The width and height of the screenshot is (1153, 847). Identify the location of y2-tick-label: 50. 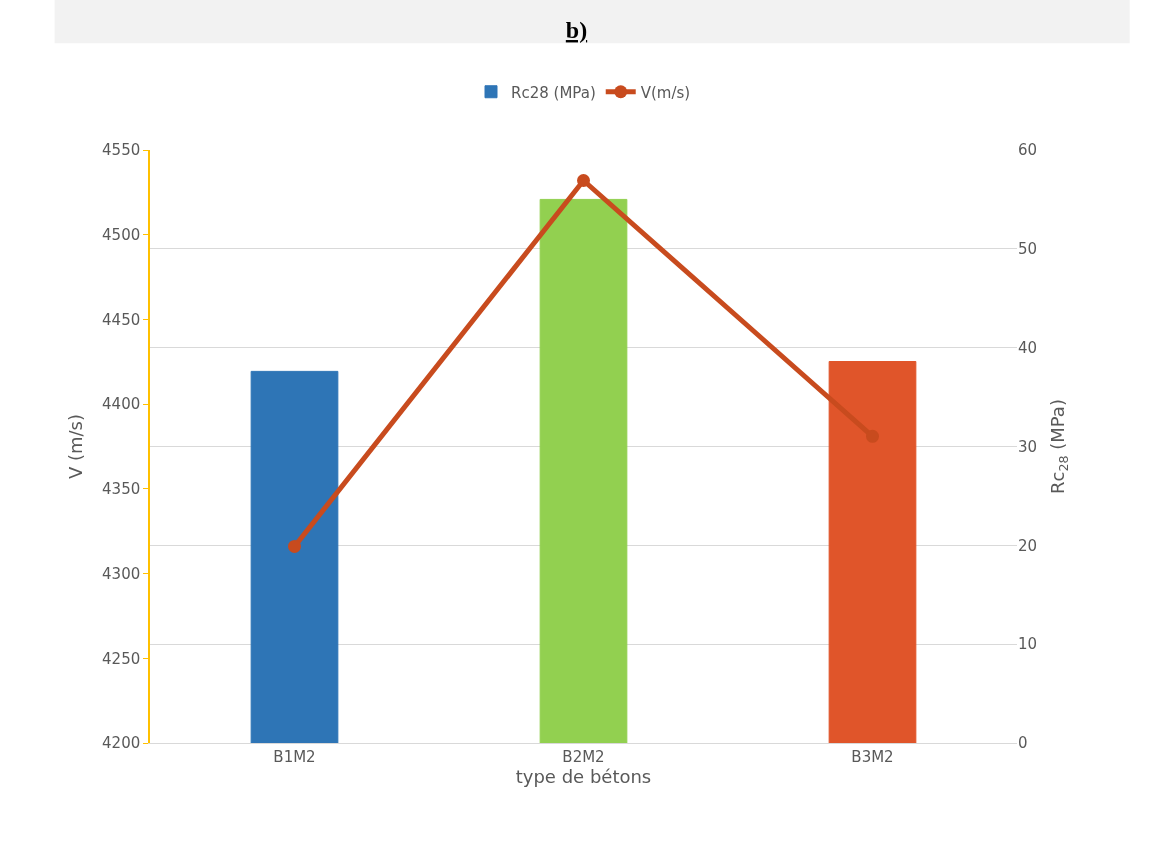
(1028, 249).